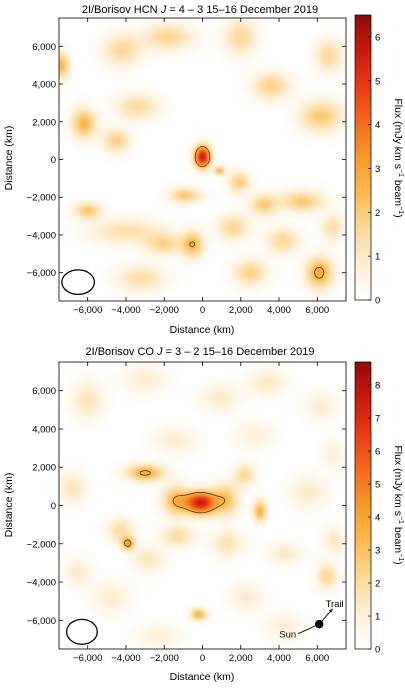 This screenshot has width=405, height=690. I want to click on colorbar-tick-label: 8, so click(377, 386).